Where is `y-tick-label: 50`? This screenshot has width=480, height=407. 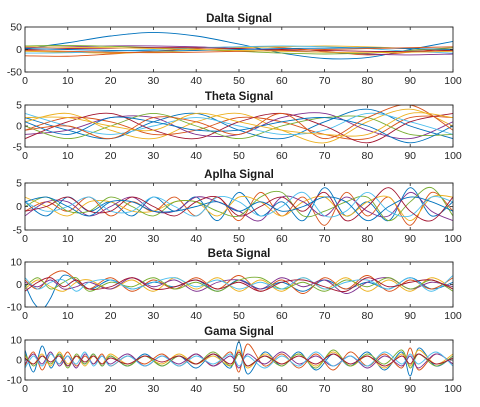 y-tick-label: 50 is located at coordinates (16, 28).